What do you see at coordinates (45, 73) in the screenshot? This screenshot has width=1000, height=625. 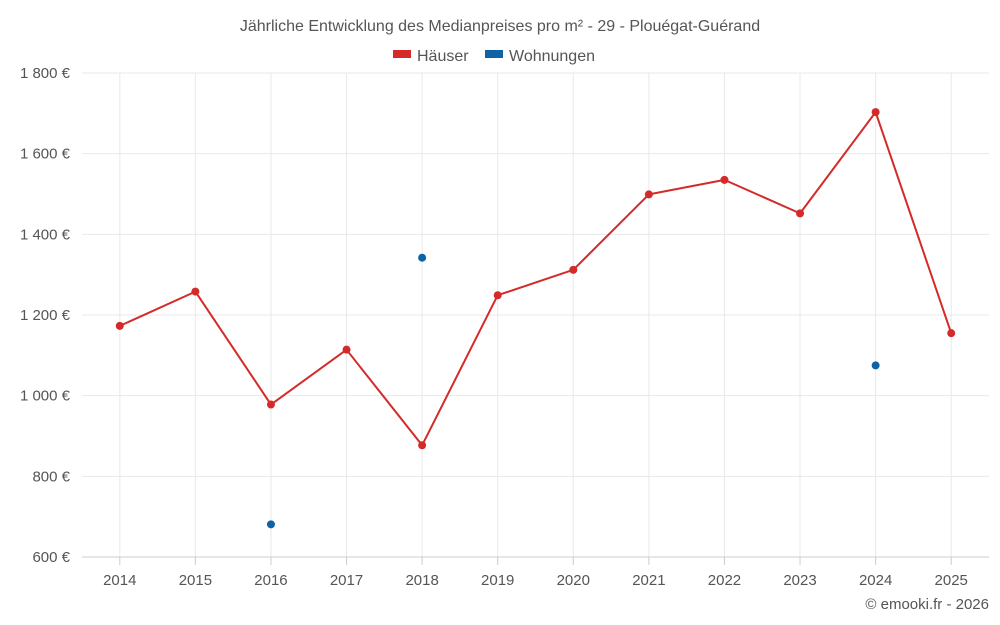 I see `y-tick-label: 1 800 €` at bounding box center [45, 73].